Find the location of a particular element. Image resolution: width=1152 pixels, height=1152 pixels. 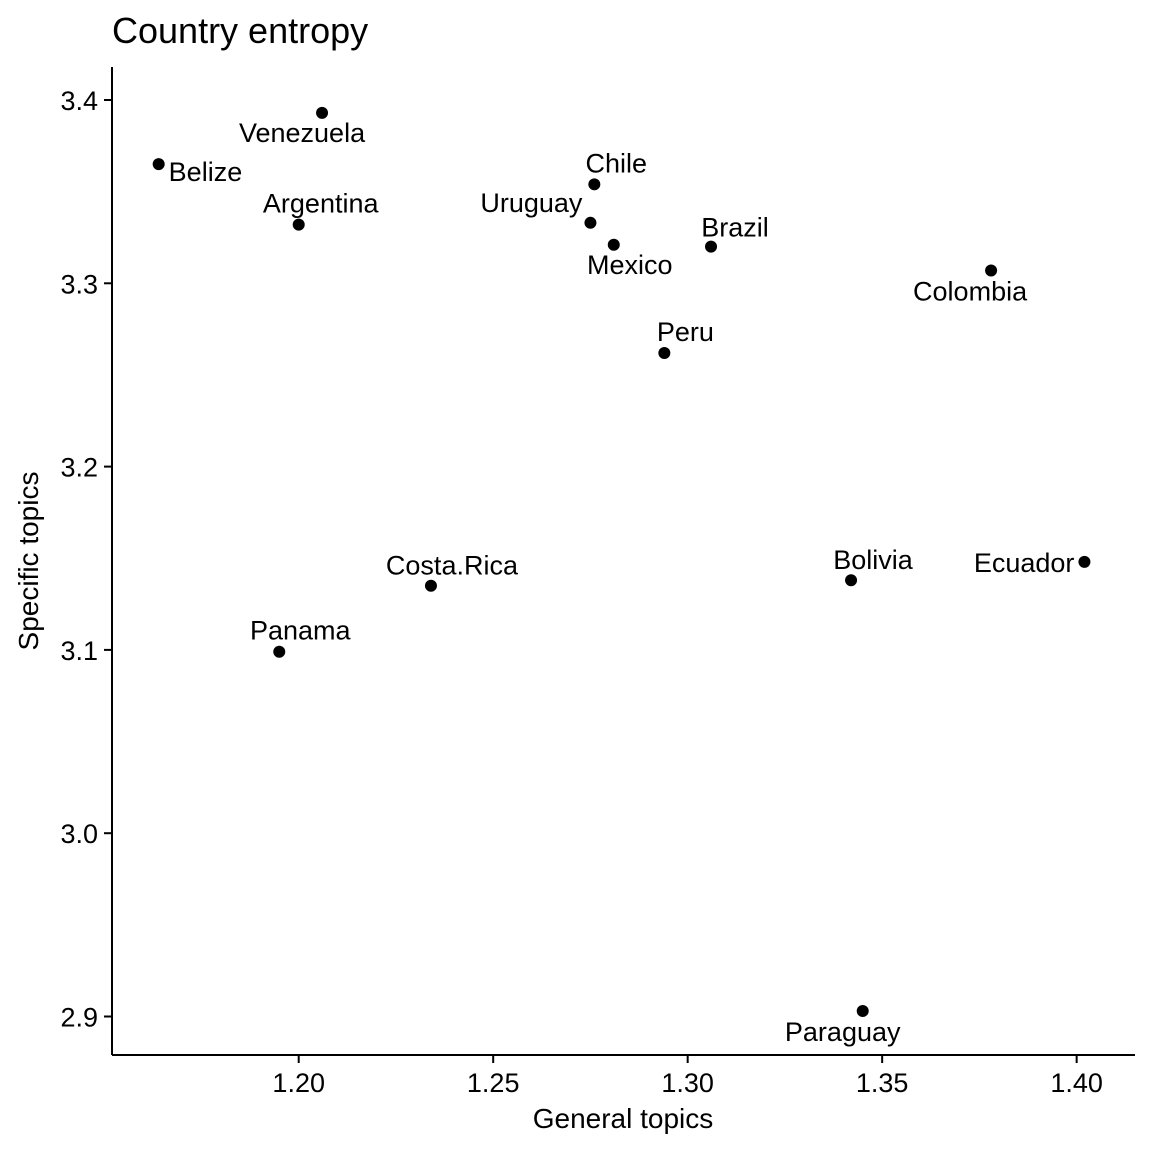

point-label: Venezuela is located at coordinates (302, 133).